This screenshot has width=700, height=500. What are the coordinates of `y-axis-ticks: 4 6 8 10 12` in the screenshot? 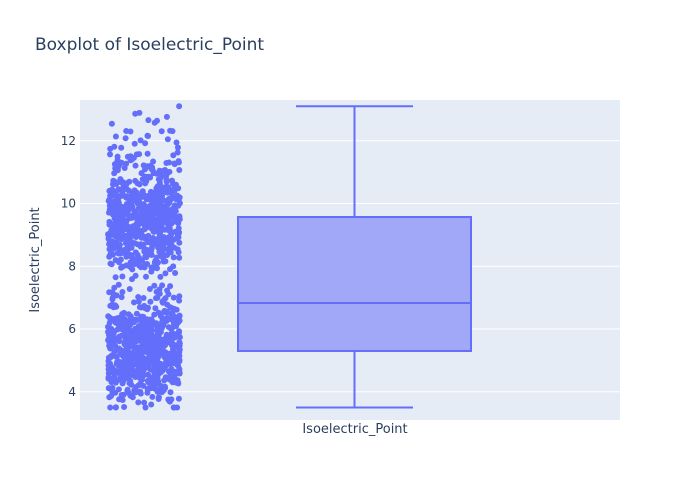 It's located at (68, 266).